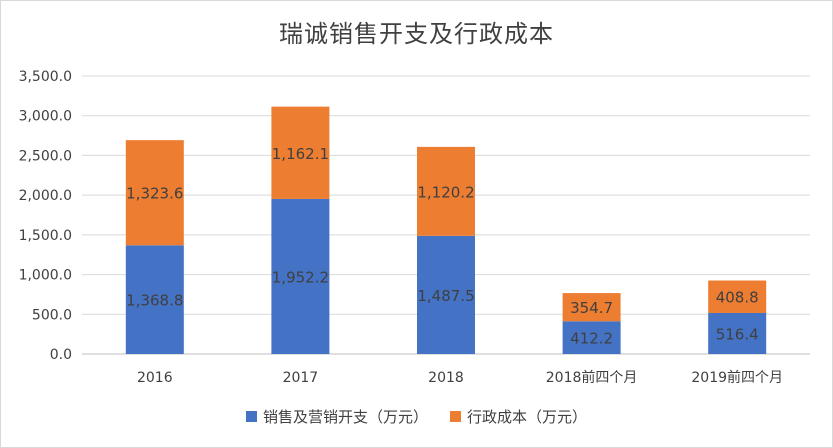  I want to click on data-label: 1,162.1, so click(300, 154).